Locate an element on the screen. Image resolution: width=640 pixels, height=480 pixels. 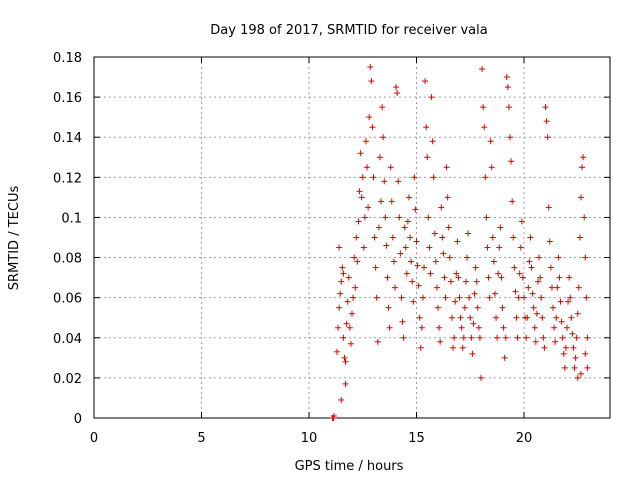
y-tick-label: 0.18 is located at coordinates (67, 58).